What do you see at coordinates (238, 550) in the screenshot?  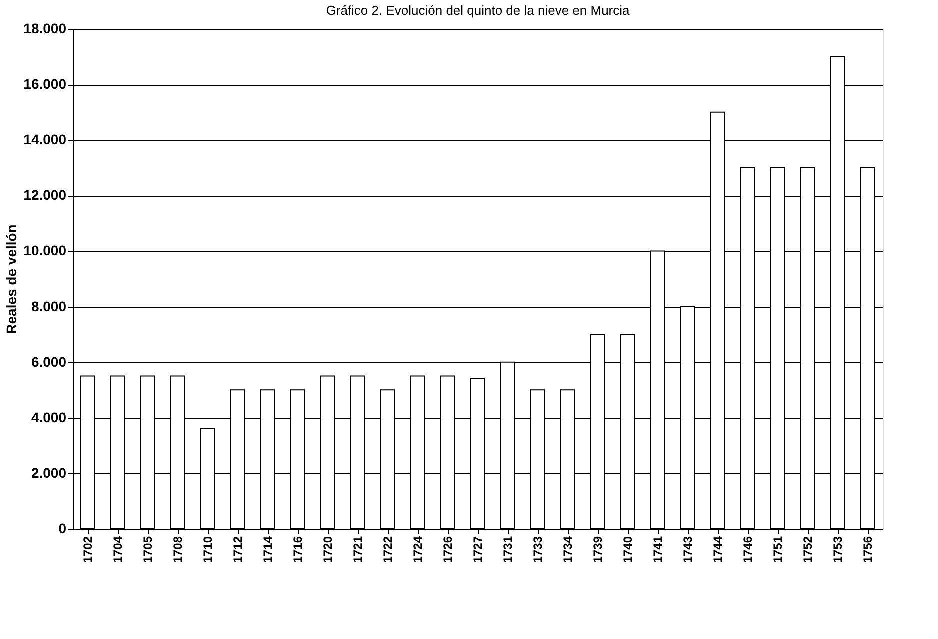 I see `x-tick-label: 1712` at bounding box center [238, 550].